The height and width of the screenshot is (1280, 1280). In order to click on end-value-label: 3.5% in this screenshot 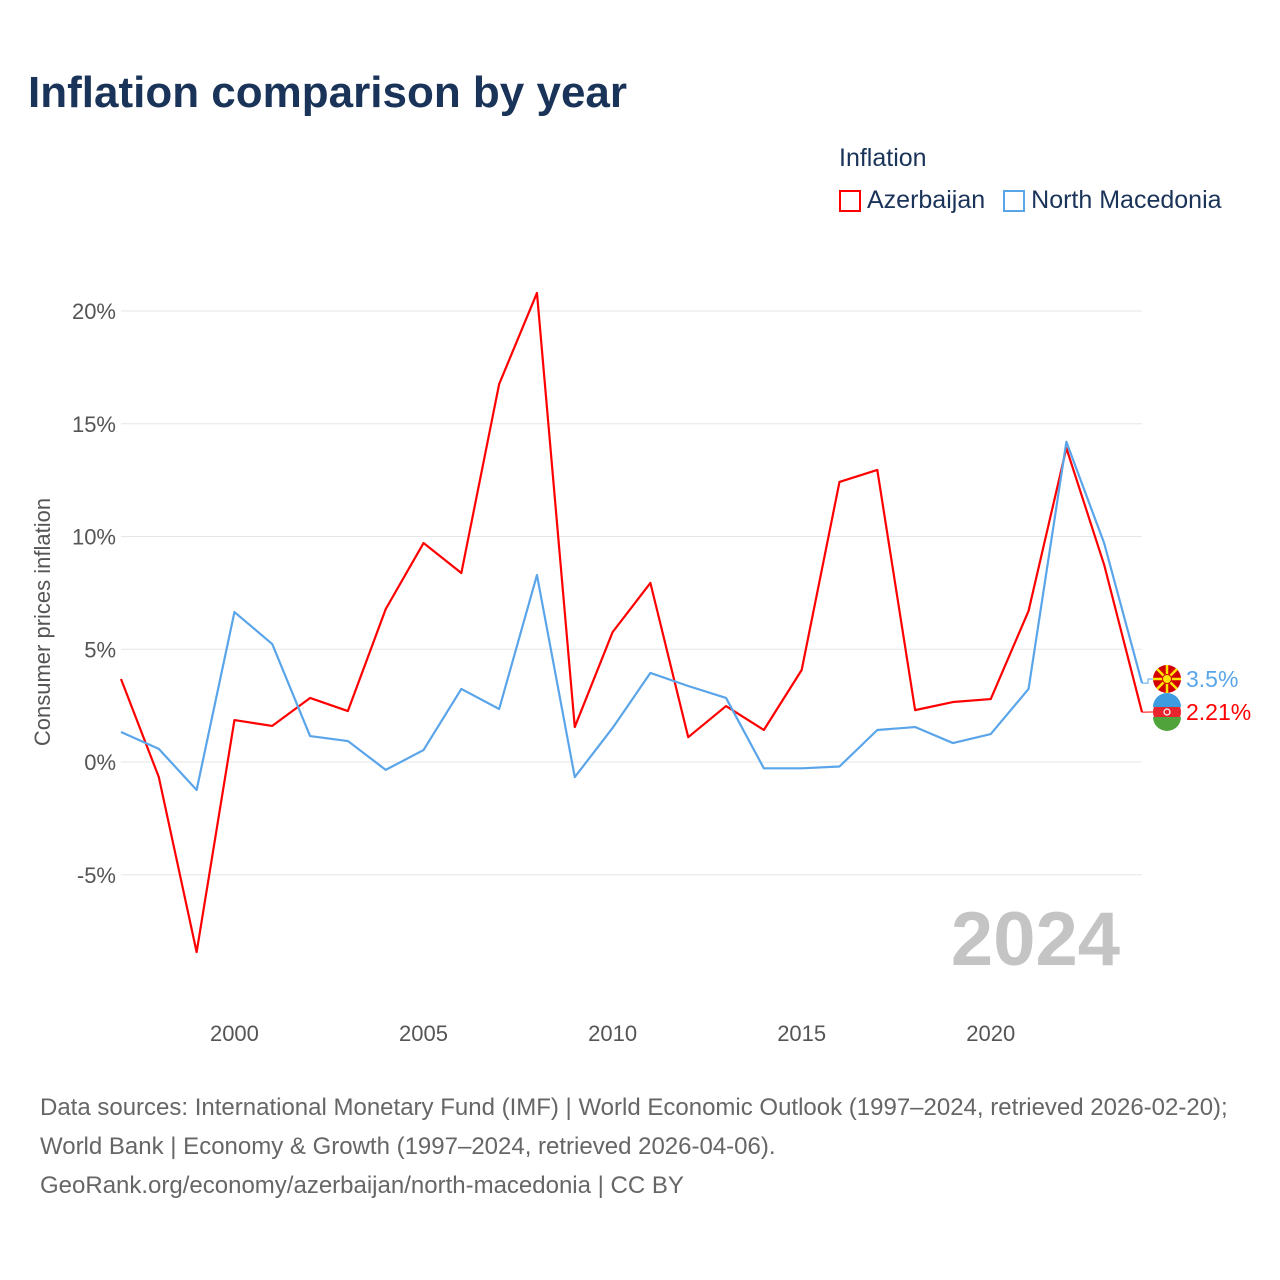, I will do `click(1212, 679)`.